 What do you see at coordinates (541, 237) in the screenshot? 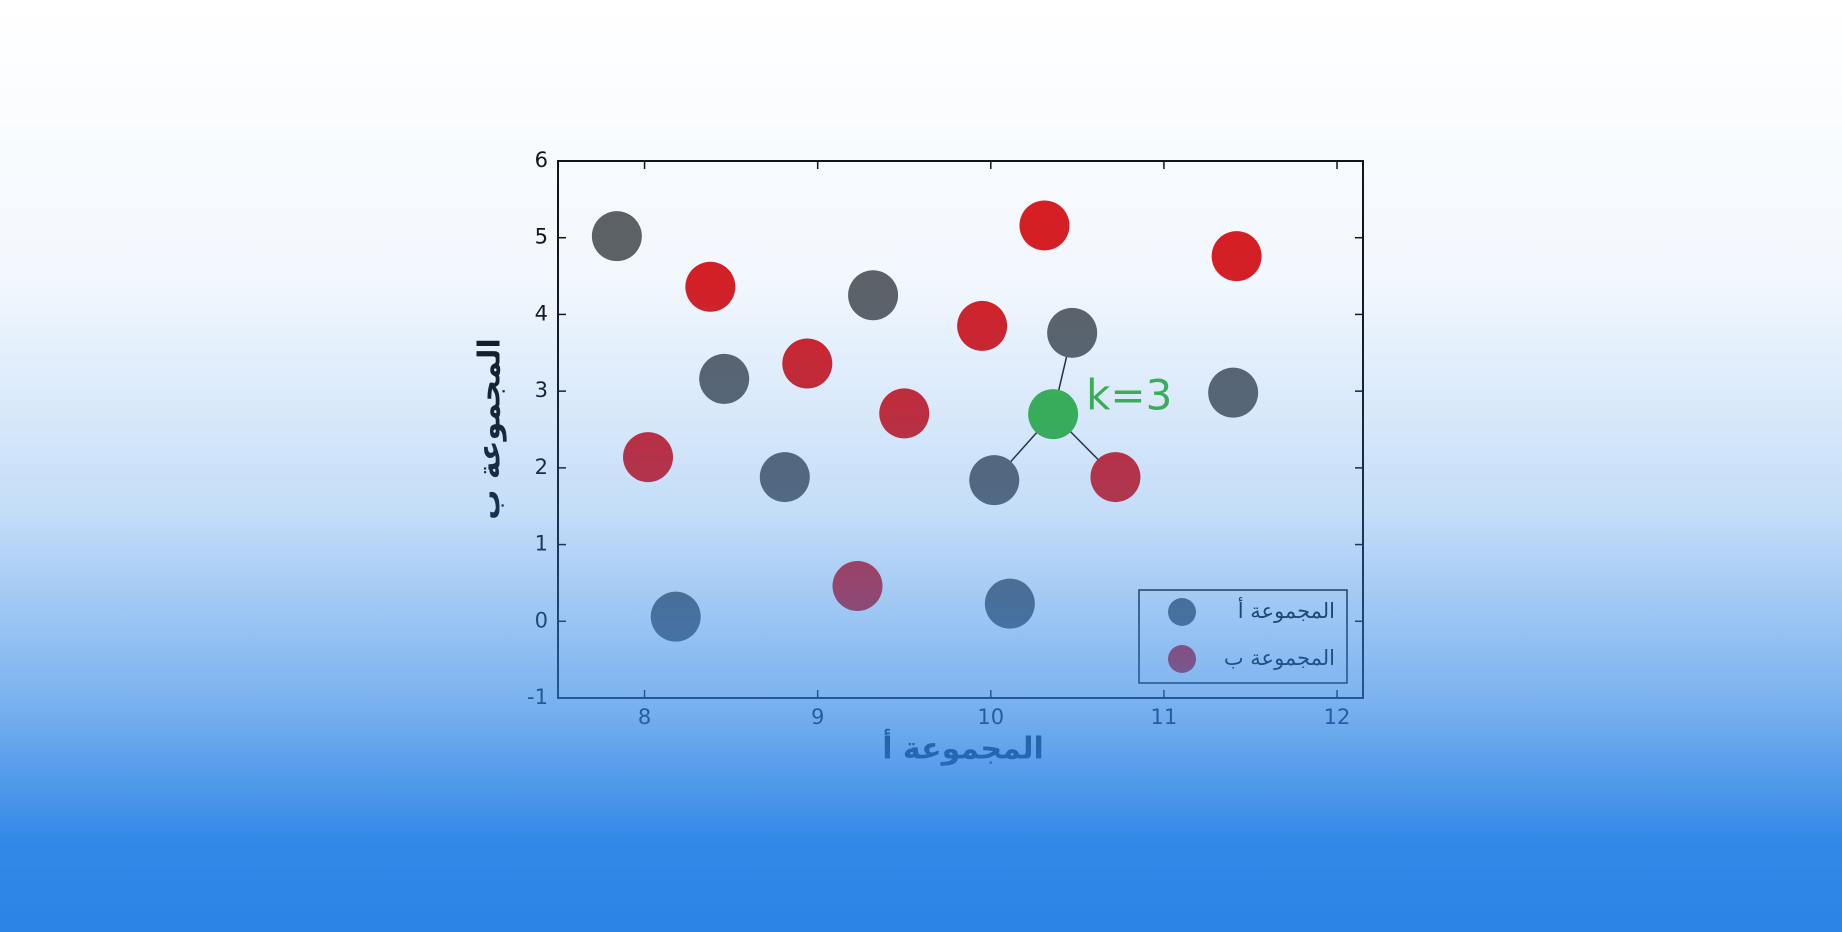
I see `y-tick-label: 5` at bounding box center [541, 237].